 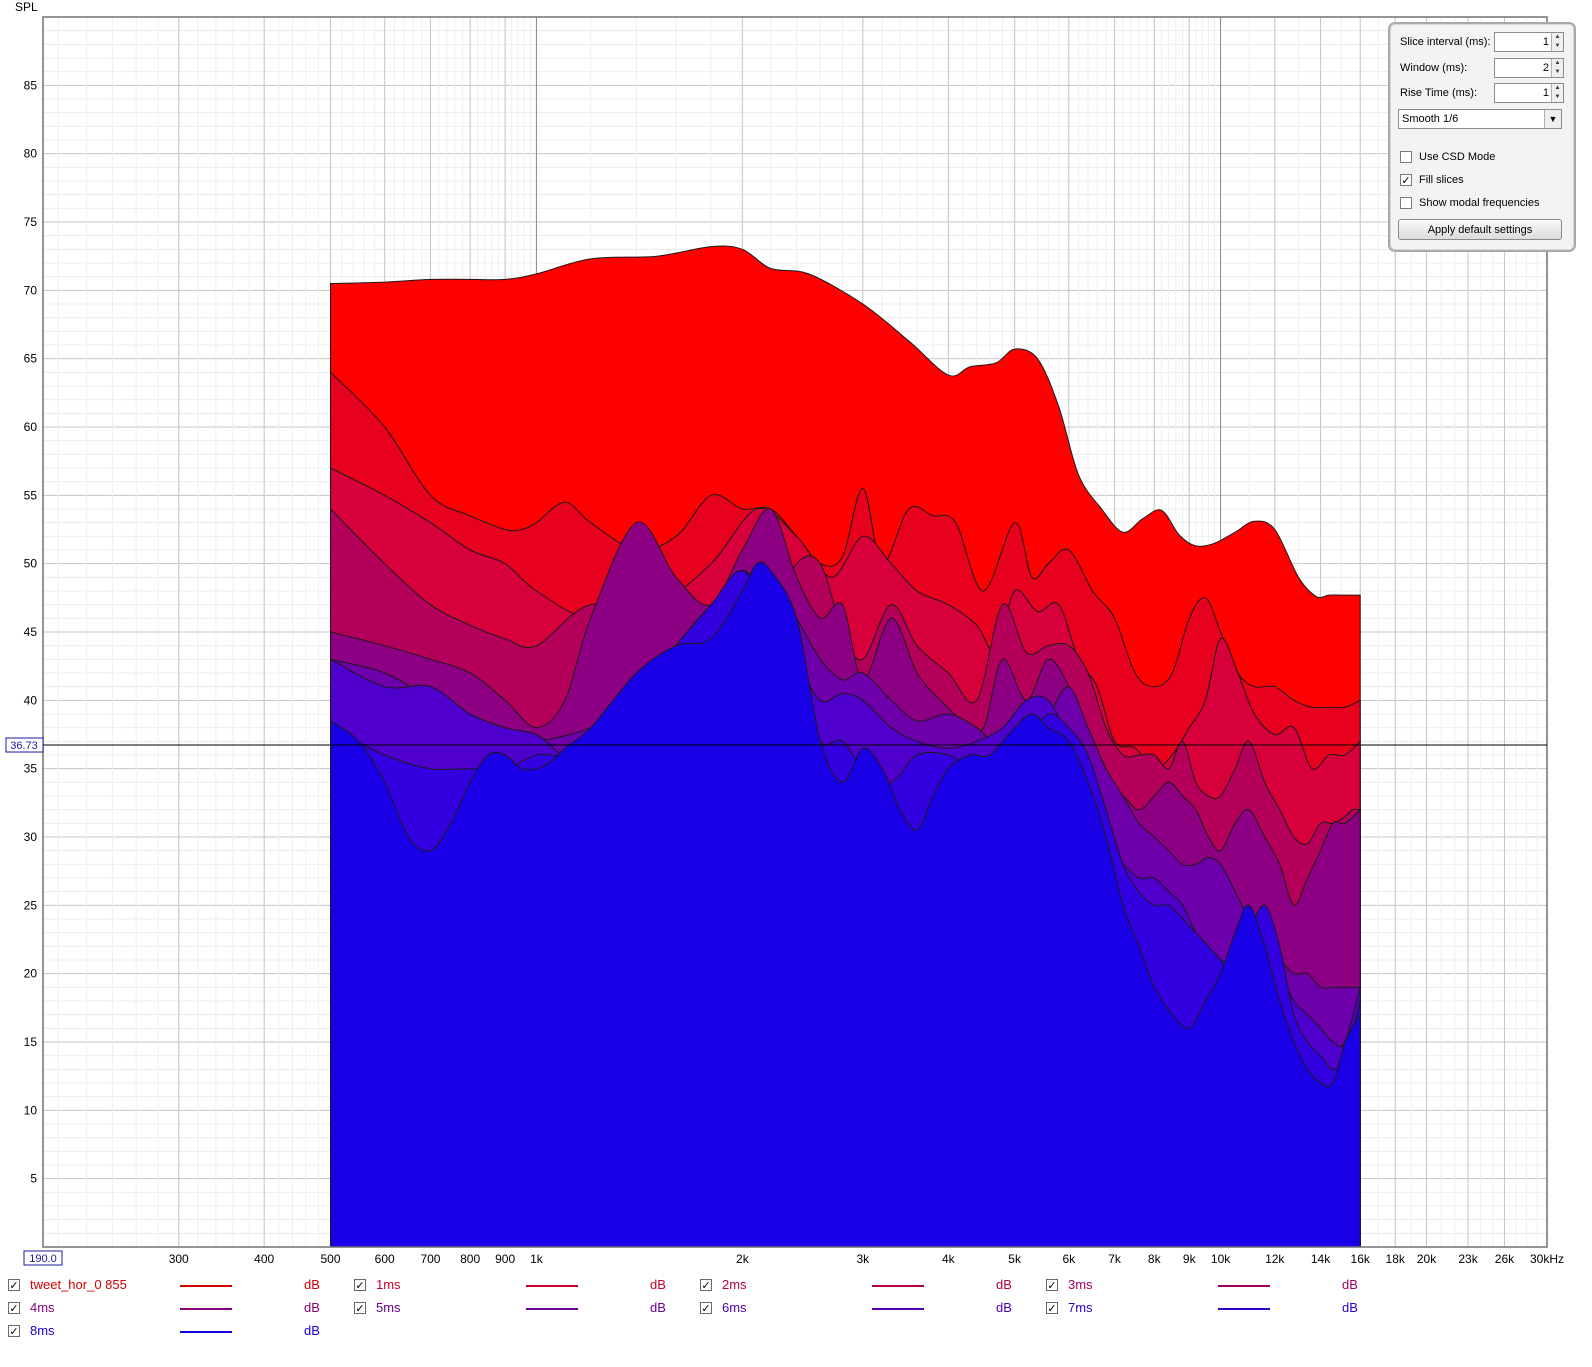 What do you see at coordinates (430, 1259) in the screenshot?
I see `x-tick-label: 700` at bounding box center [430, 1259].